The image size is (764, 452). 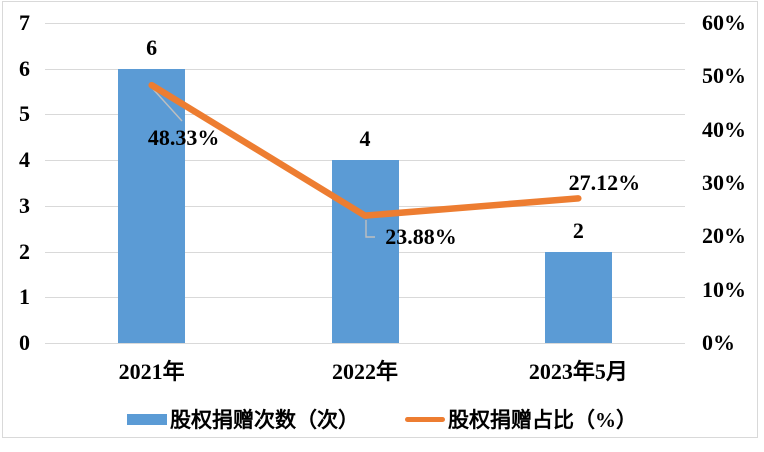 What do you see at coordinates (24, 22) in the screenshot?
I see `y-axis-left-tick: 7` at bounding box center [24, 22].